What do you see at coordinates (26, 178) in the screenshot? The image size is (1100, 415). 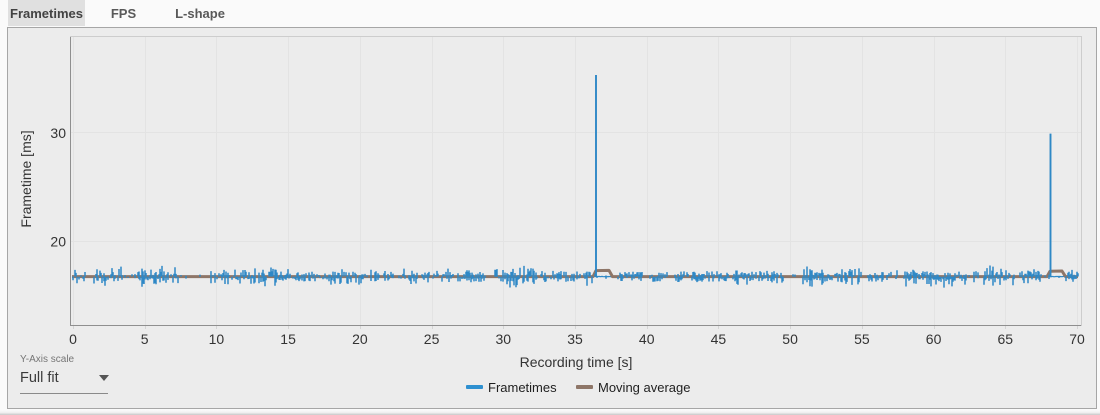 I see `svg-text: Frametime [ms]` at bounding box center [26, 178].